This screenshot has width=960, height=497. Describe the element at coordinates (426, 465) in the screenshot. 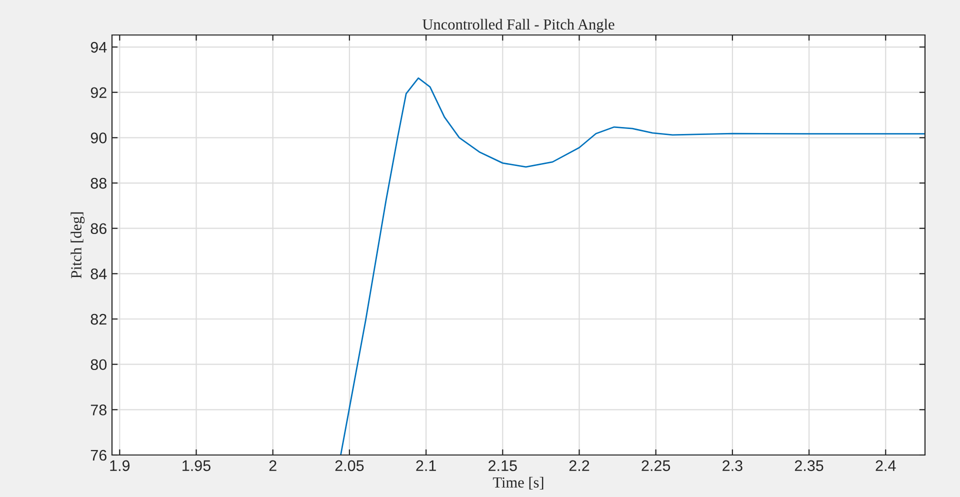

I see `x-tick-label: 2.1` at that location.